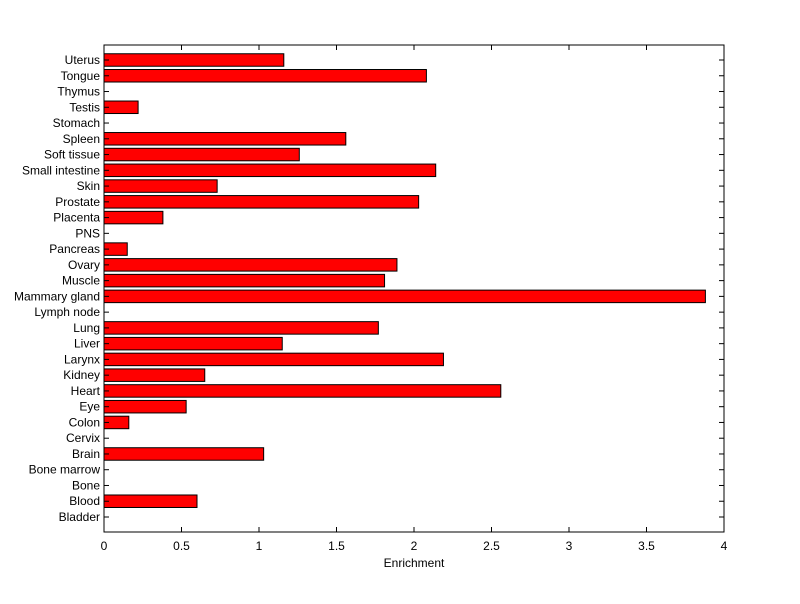 The image size is (800, 604). I want to click on y-tick-label-heart: Heart, so click(86, 391).